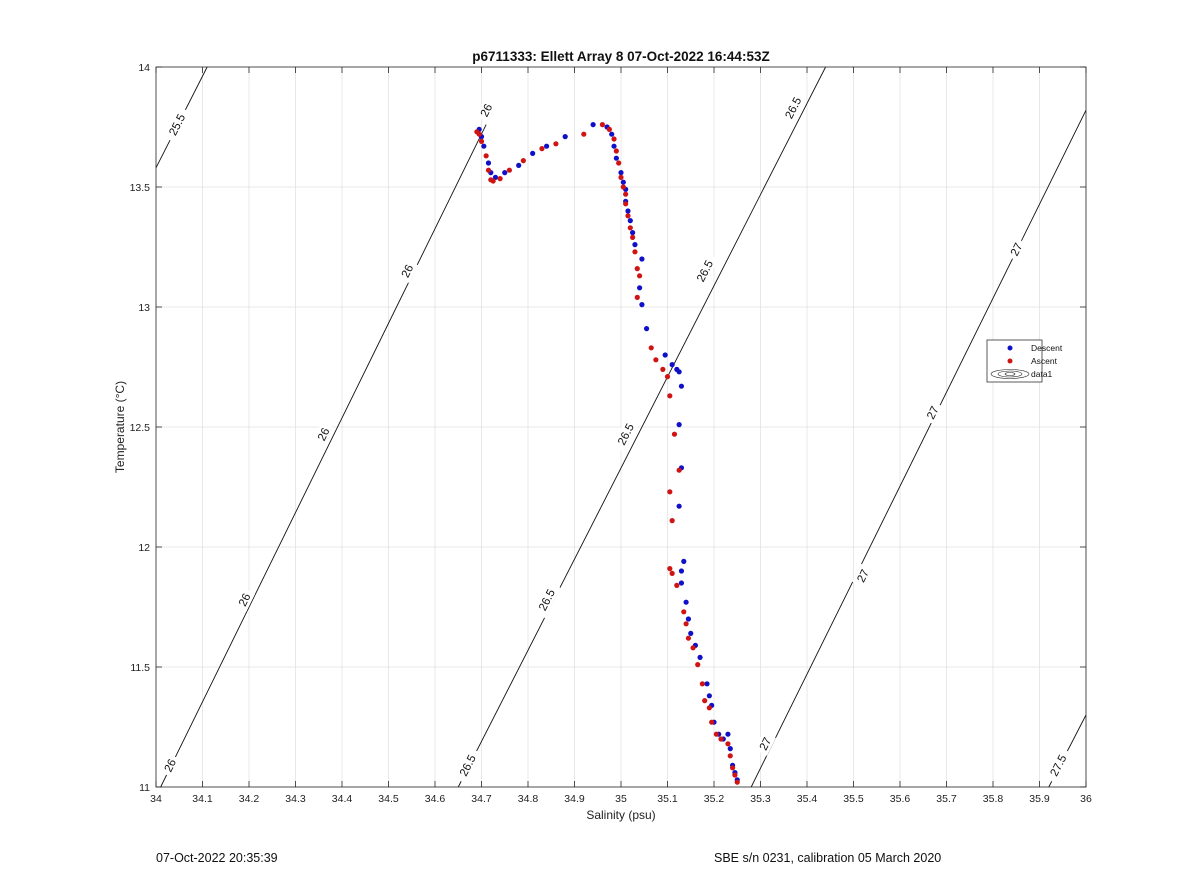  I want to click on x-tick-label: 34.6, so click(435, 799).